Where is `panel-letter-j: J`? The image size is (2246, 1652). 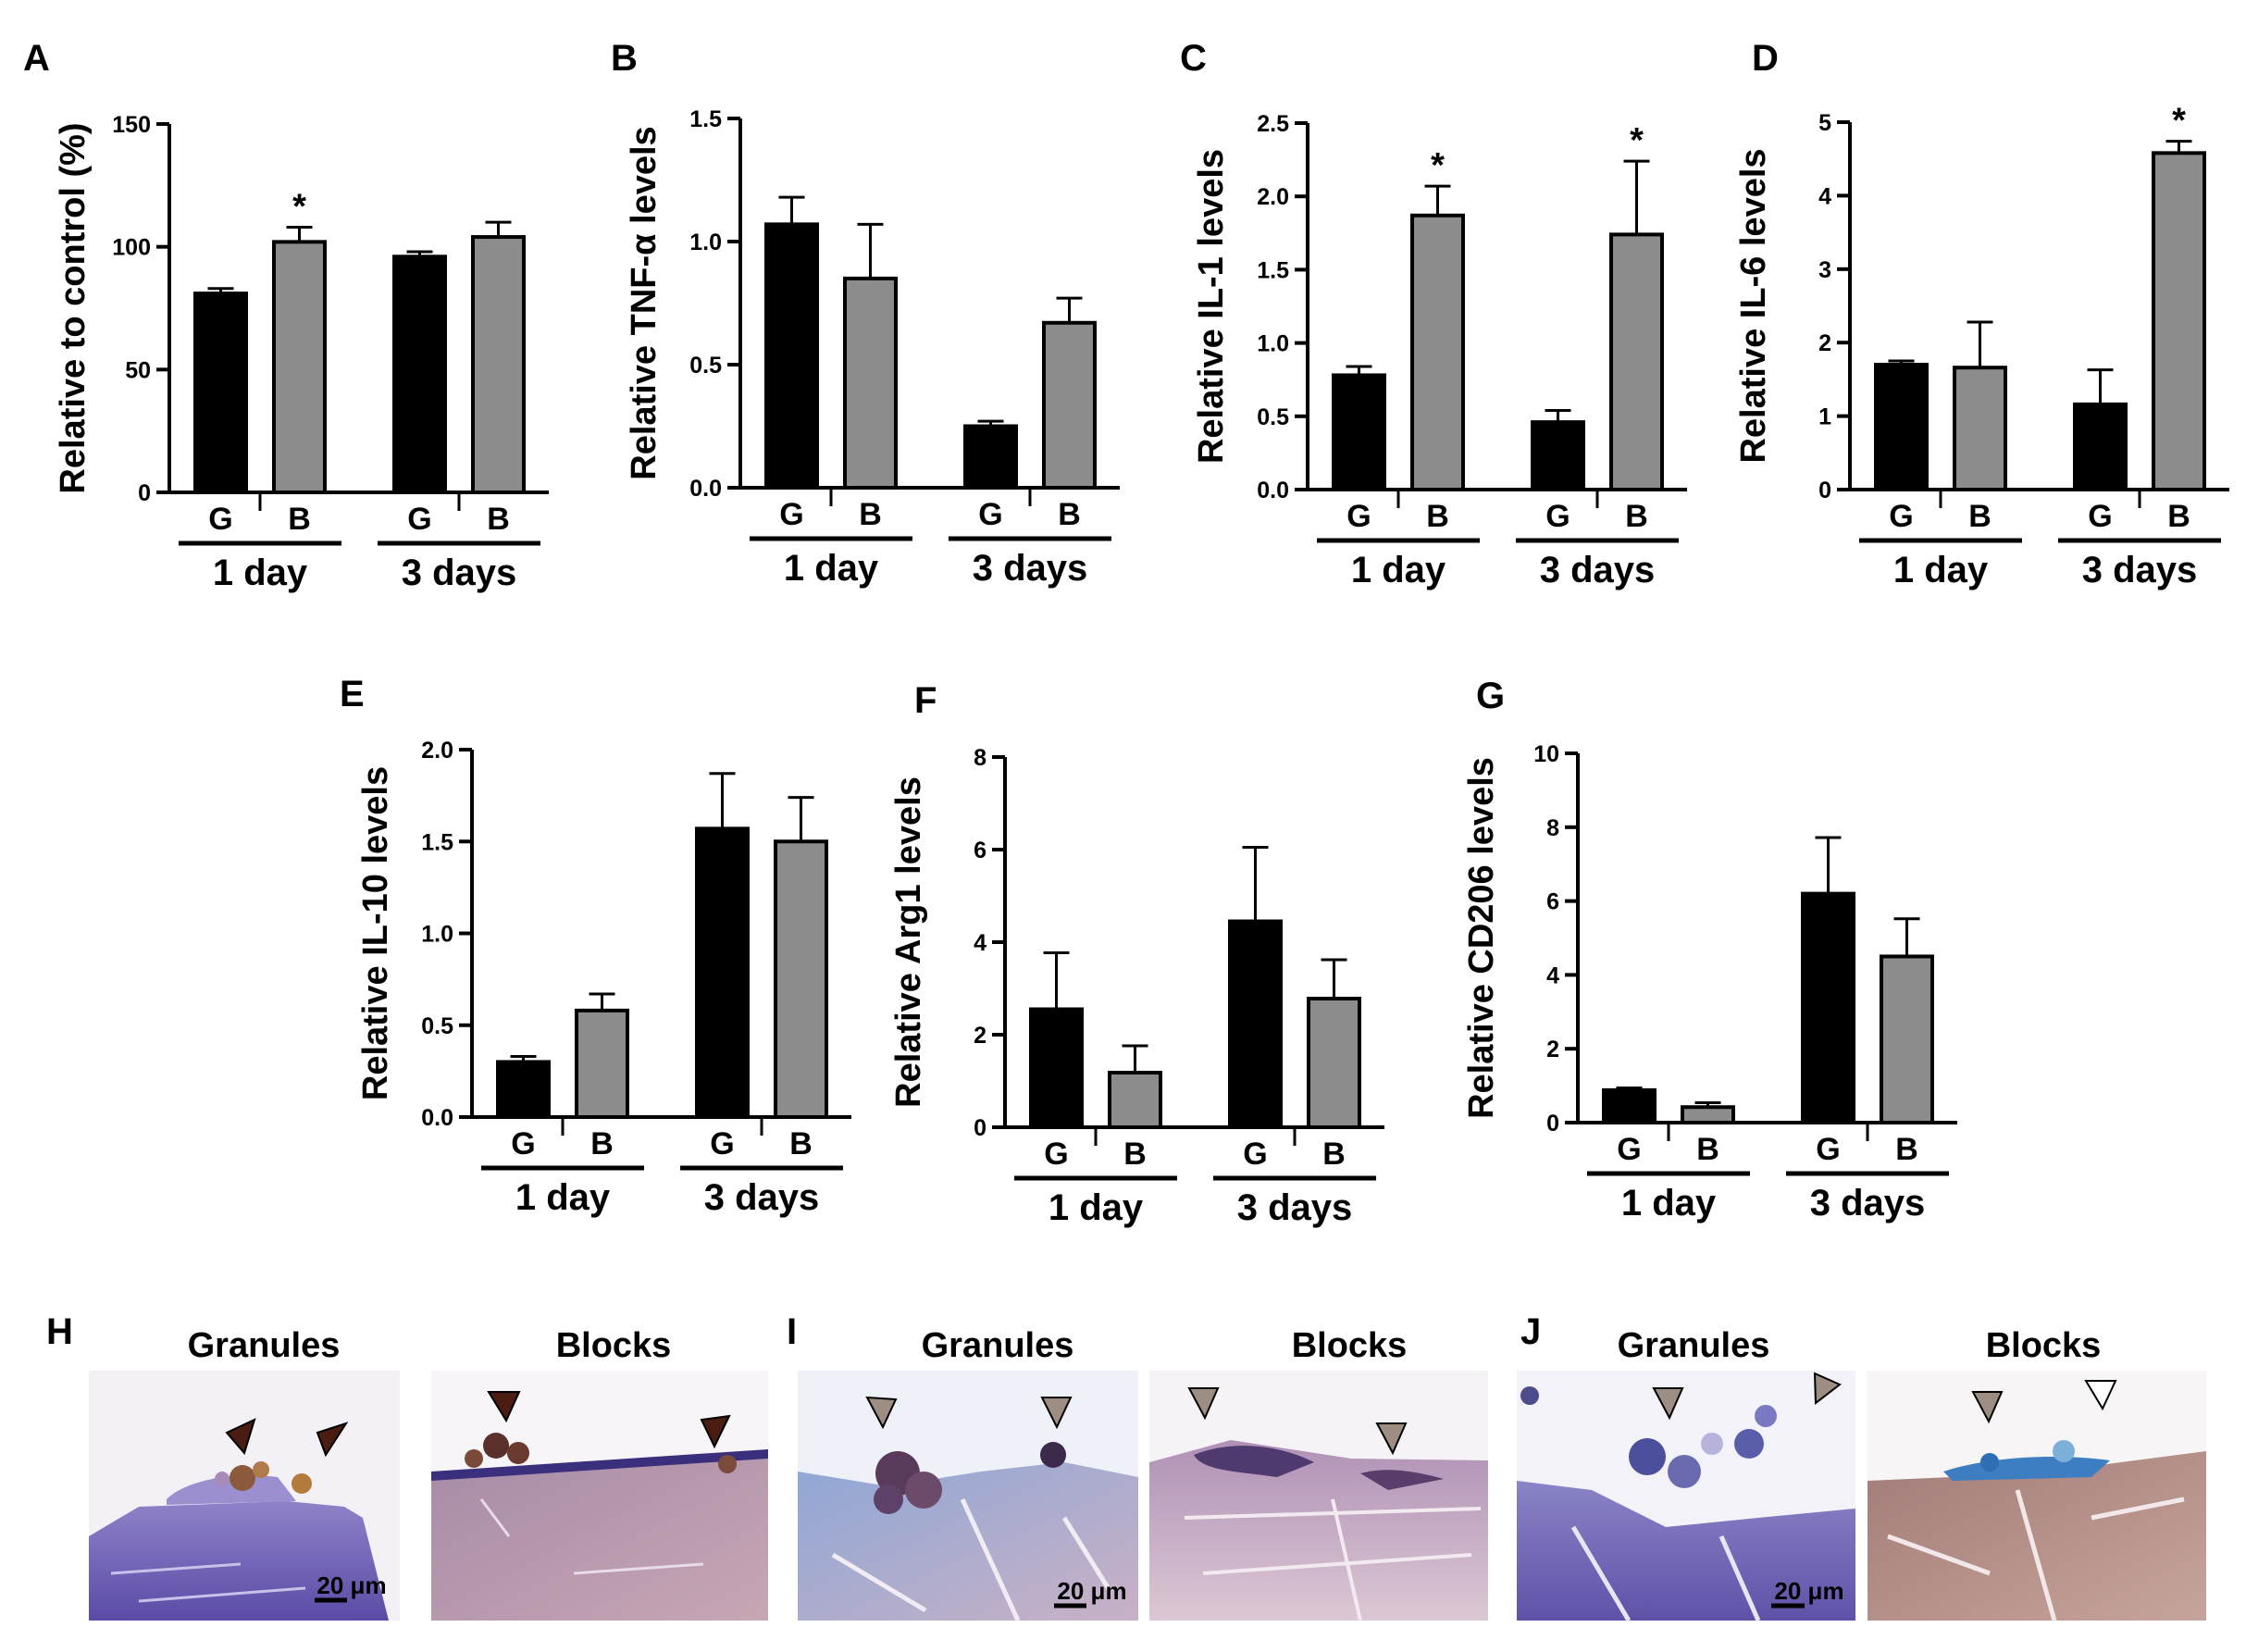
panel-letter-j: J is located at coordinates (1530, 1331).